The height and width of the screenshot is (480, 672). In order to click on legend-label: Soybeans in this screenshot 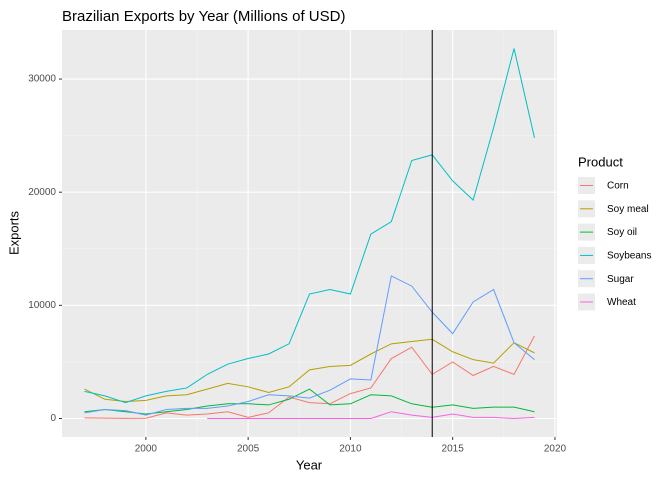, I will do `click(629, 256)`.